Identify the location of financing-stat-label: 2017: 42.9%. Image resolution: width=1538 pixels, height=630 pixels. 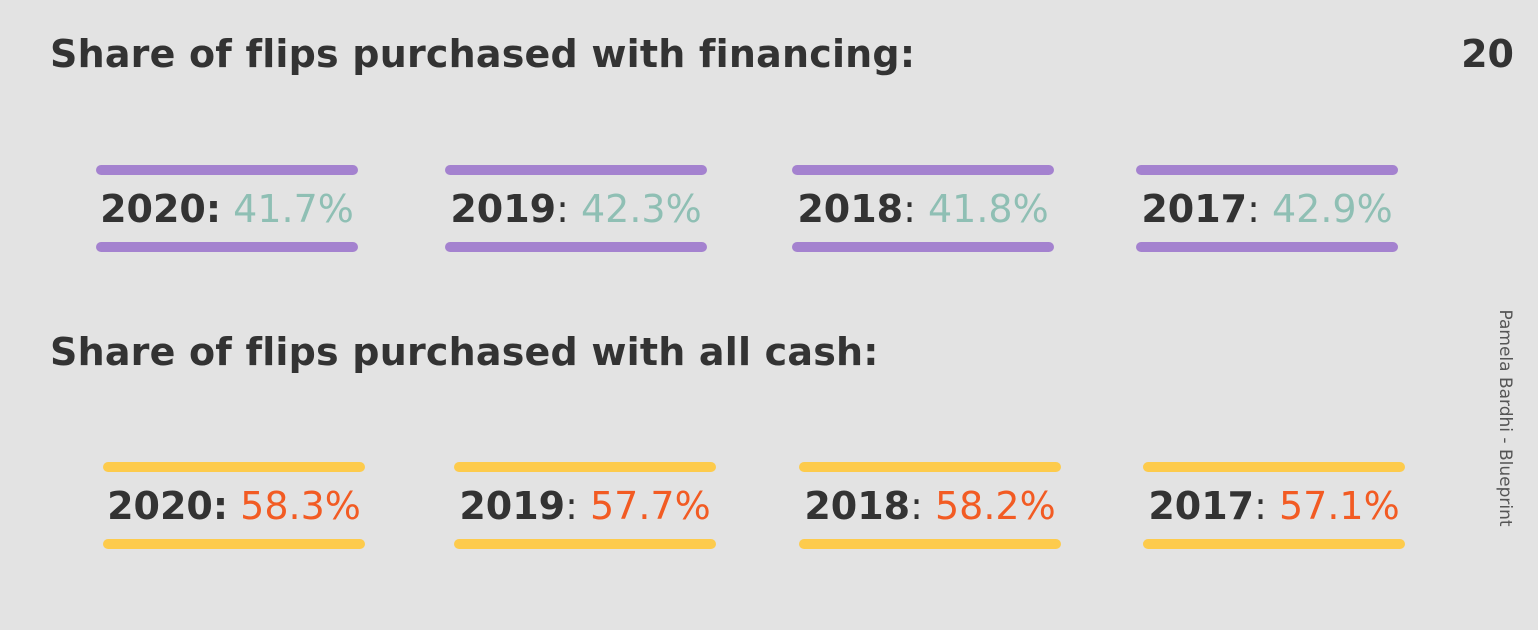
(1267, 209).